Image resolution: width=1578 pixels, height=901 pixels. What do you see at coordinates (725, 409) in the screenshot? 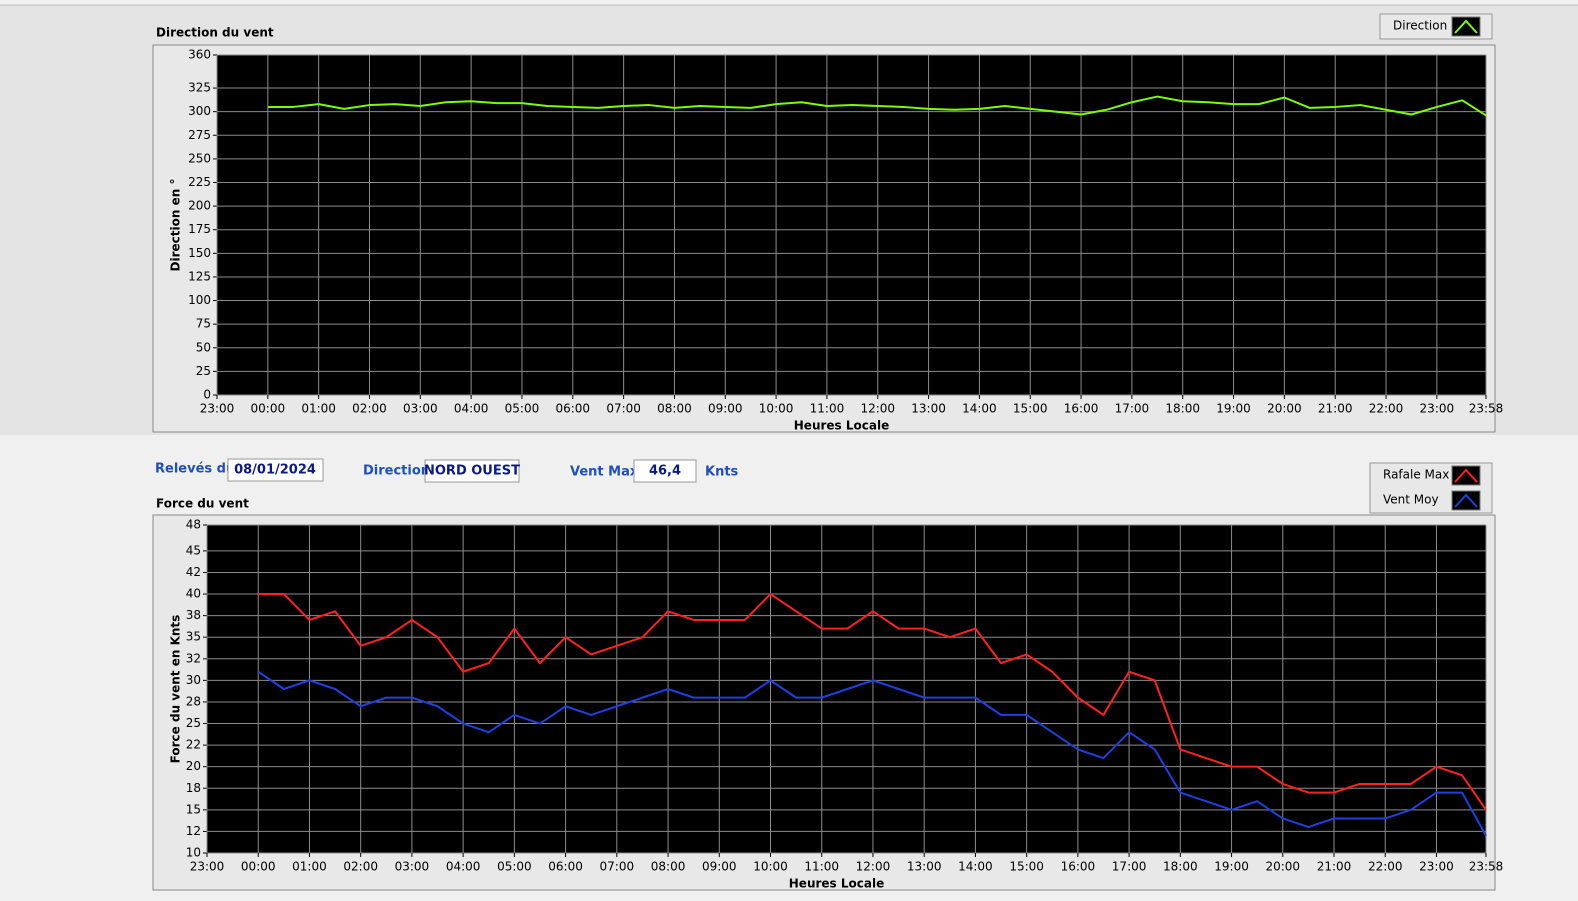
I see `x-tick-label: 09:00` at bounding box center [725, 409].